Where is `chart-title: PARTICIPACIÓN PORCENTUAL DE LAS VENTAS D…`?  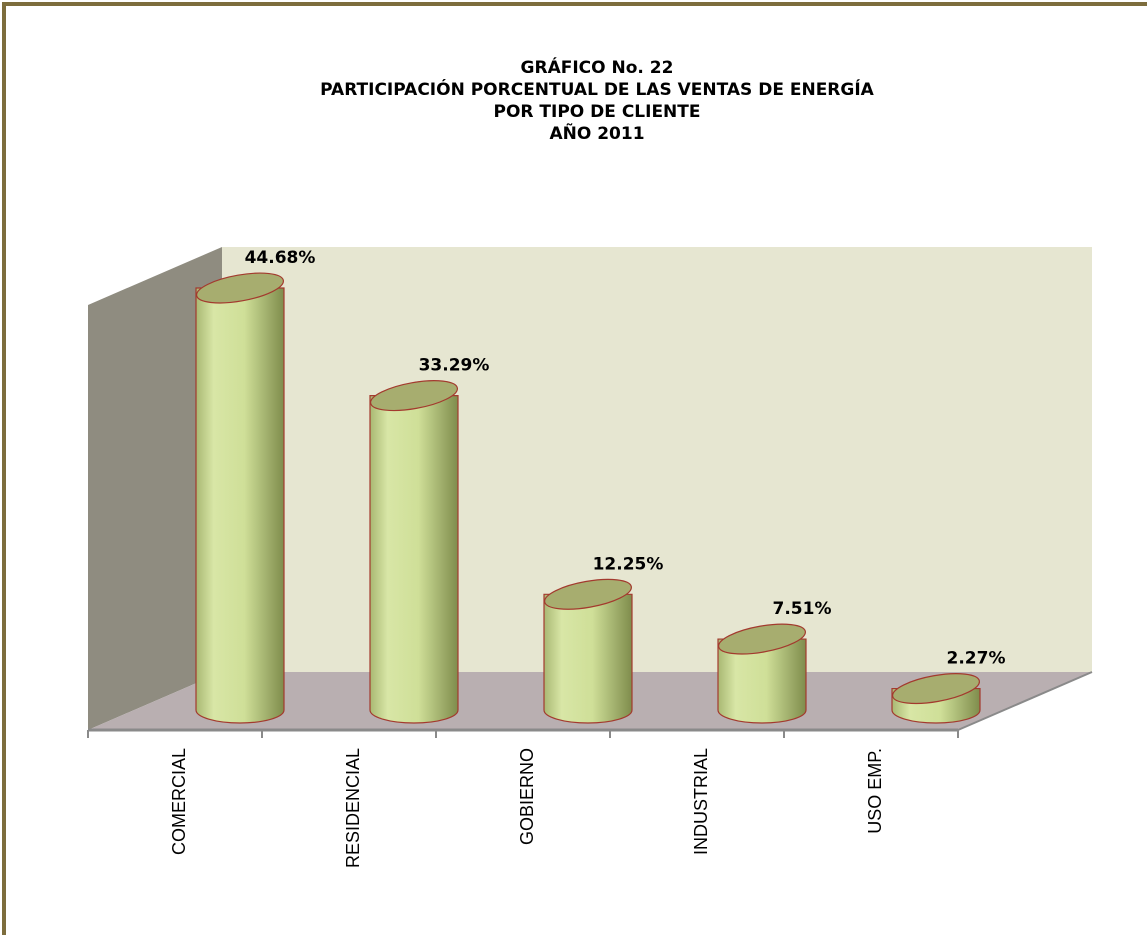 chart-title: PARTICIPACIÓN PORCENTUAL DE LAS VENTAS D… is located at coordinates (597, 89).